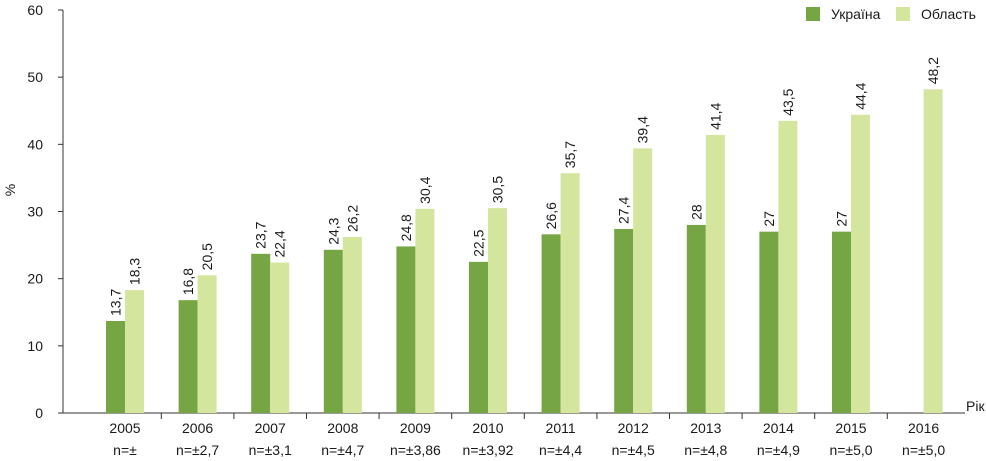  What do you see at coordinates (124, 428) in the screenshot?
I see `x-category-label: 2005` at bounding box center [124, 428].